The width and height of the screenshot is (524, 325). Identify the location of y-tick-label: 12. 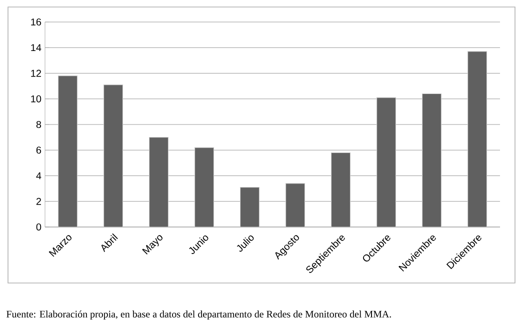
(36, 73).